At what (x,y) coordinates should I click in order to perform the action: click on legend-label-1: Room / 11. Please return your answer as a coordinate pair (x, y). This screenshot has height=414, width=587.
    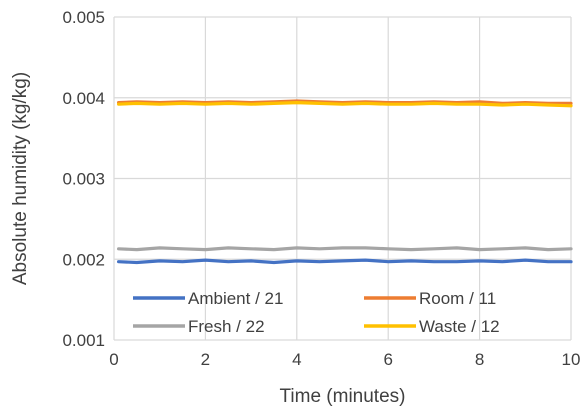
    Looking at the image, I should click on (457, 298).